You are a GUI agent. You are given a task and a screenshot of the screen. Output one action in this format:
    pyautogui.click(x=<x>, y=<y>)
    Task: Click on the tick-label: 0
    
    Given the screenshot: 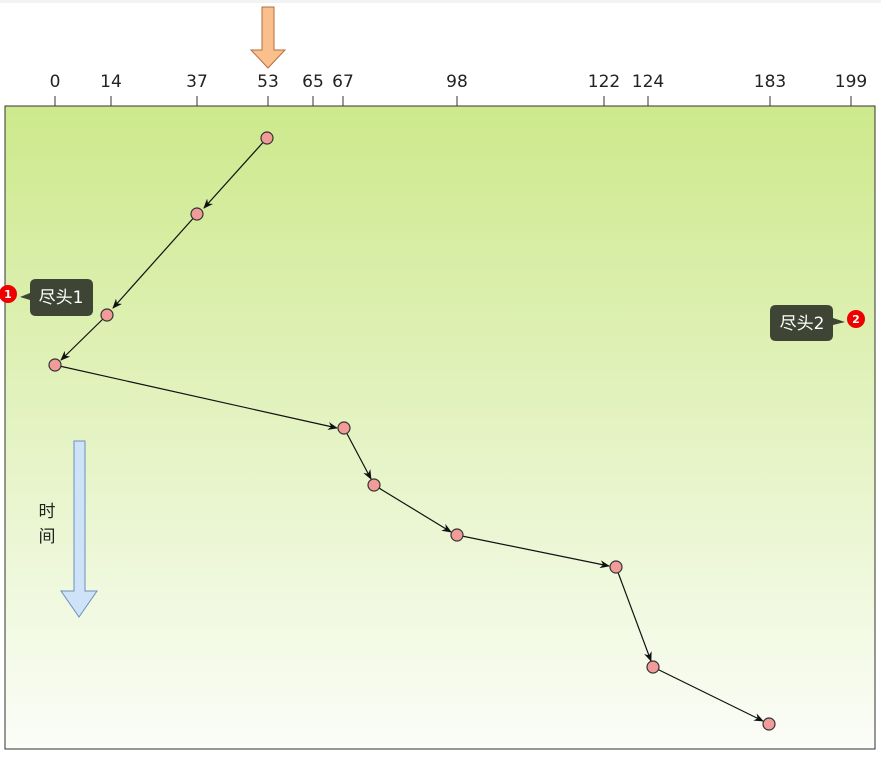 What is the action you would take?
    pyautogui.click(x=55, y=82)
    